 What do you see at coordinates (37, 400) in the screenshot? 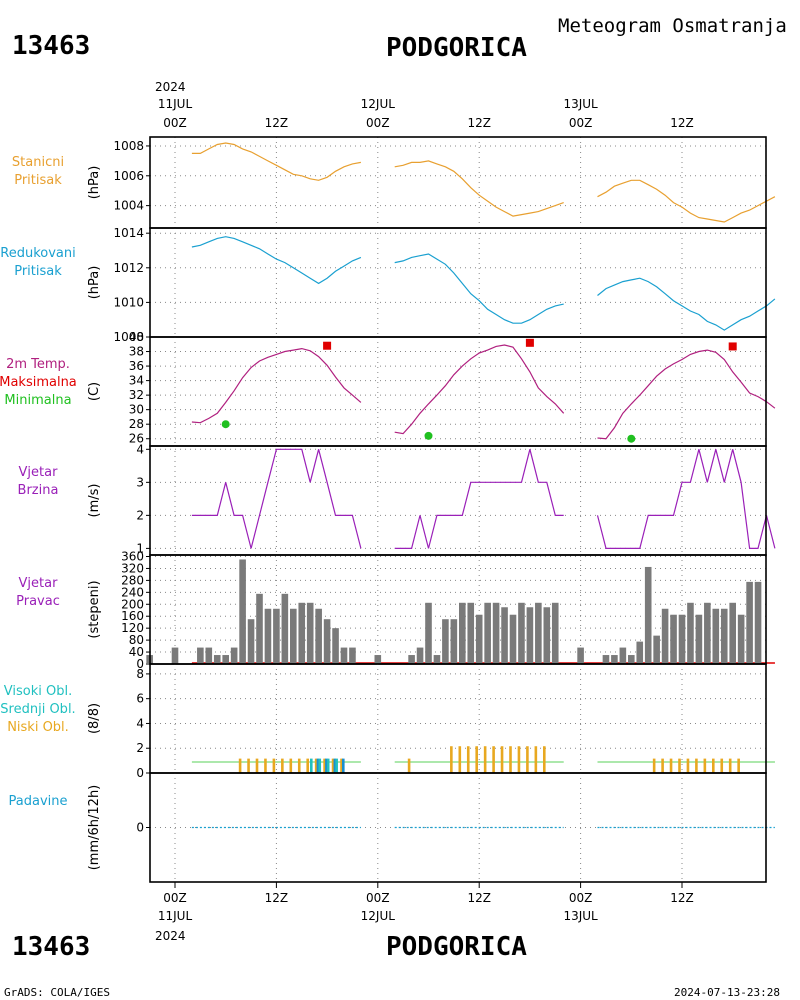
I see `panel-label: Minimalna` at bounding box center [37, 400].